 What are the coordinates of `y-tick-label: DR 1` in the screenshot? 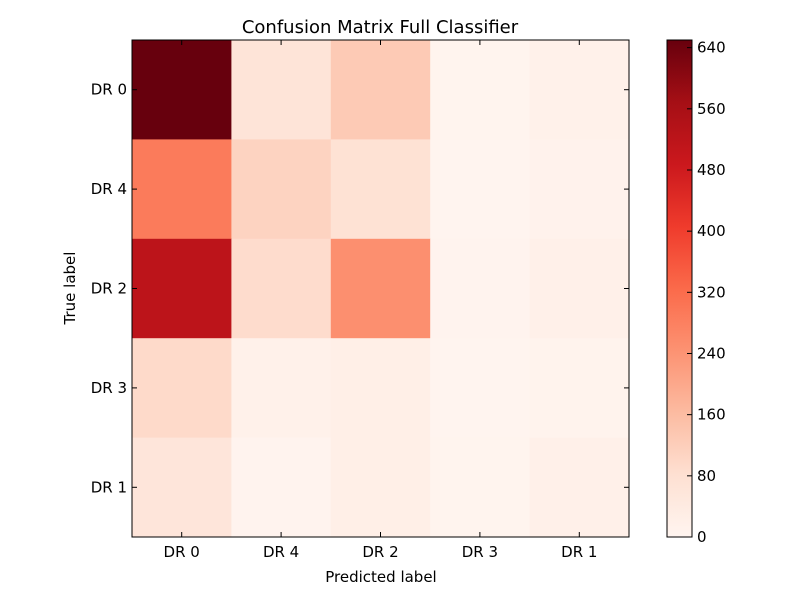 It's located at (109, 487).